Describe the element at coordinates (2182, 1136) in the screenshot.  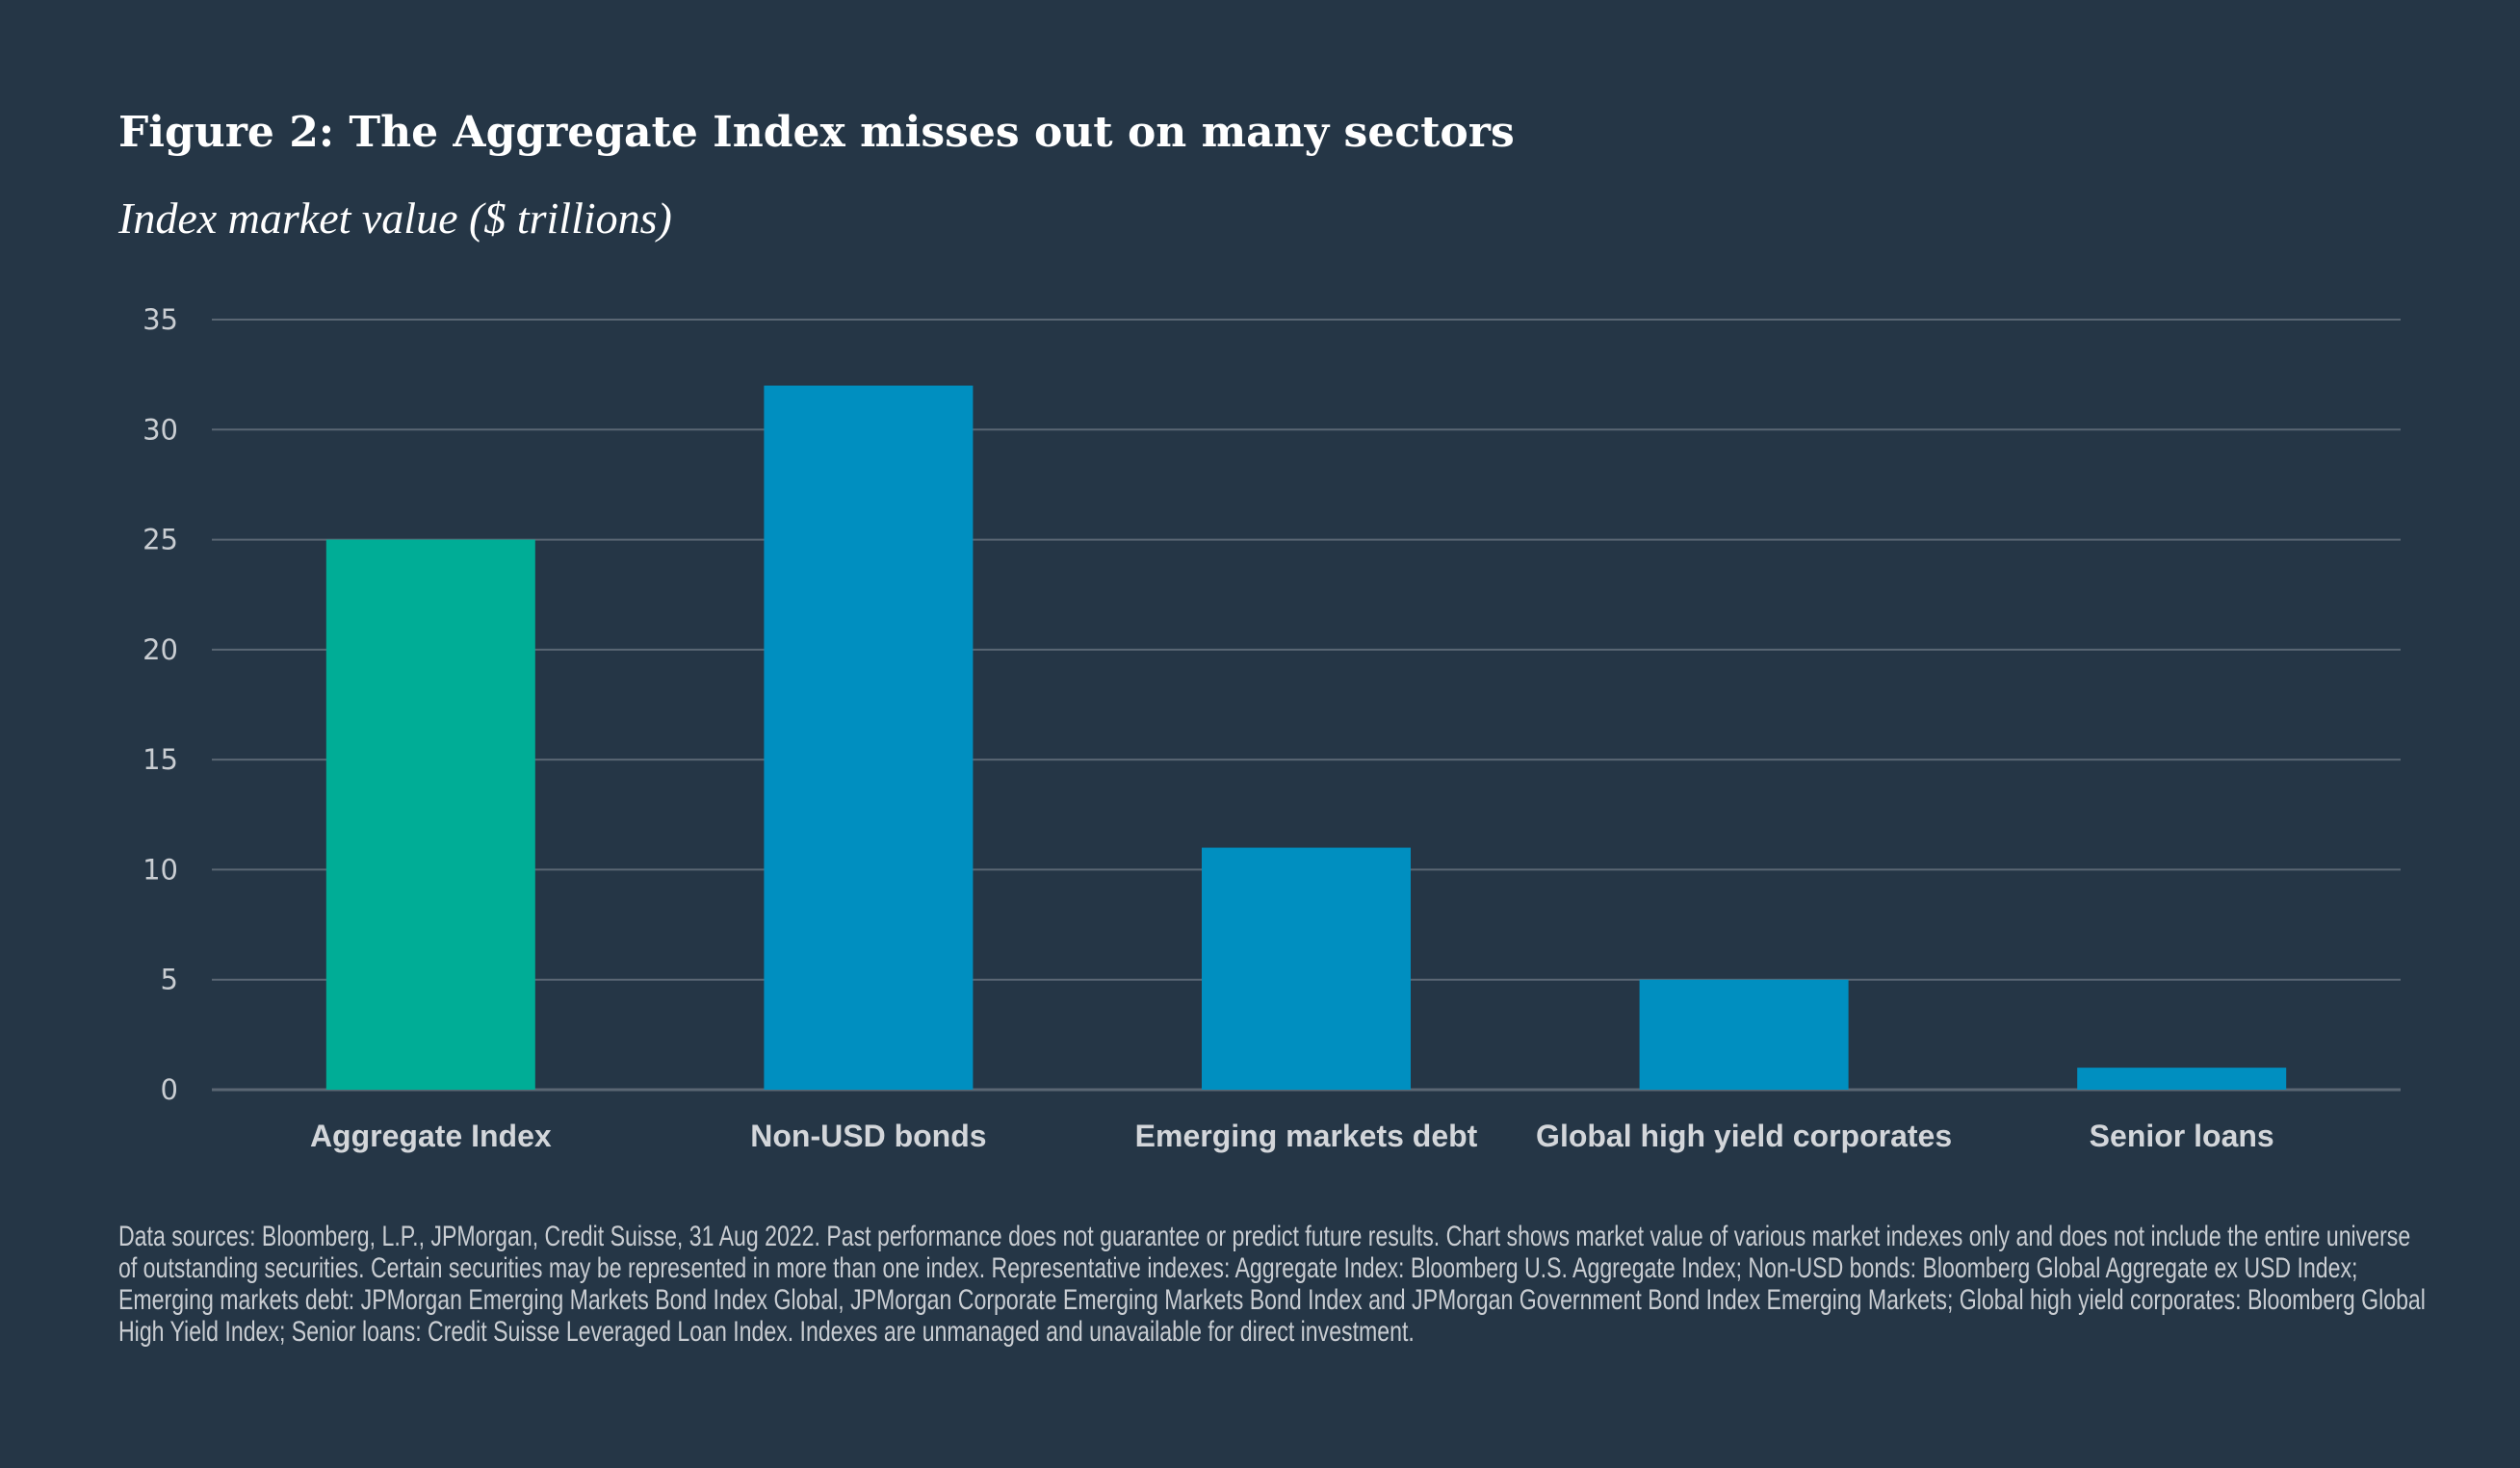
I see `x-category-label: Senior loans` at that location.